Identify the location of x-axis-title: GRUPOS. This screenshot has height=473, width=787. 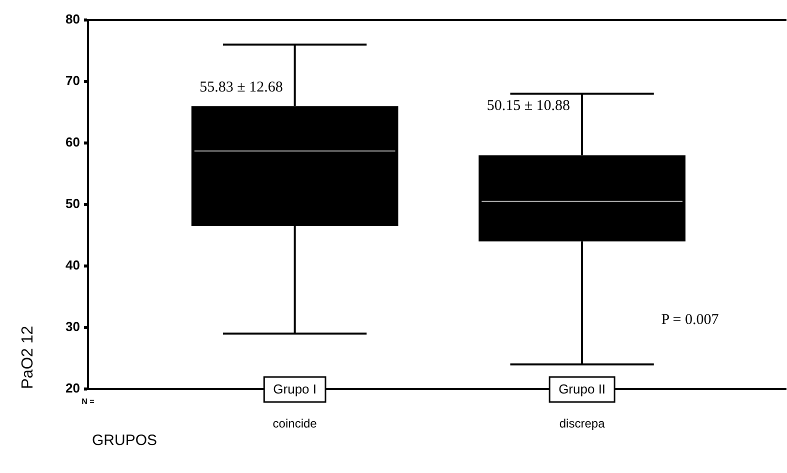
(125, 441).